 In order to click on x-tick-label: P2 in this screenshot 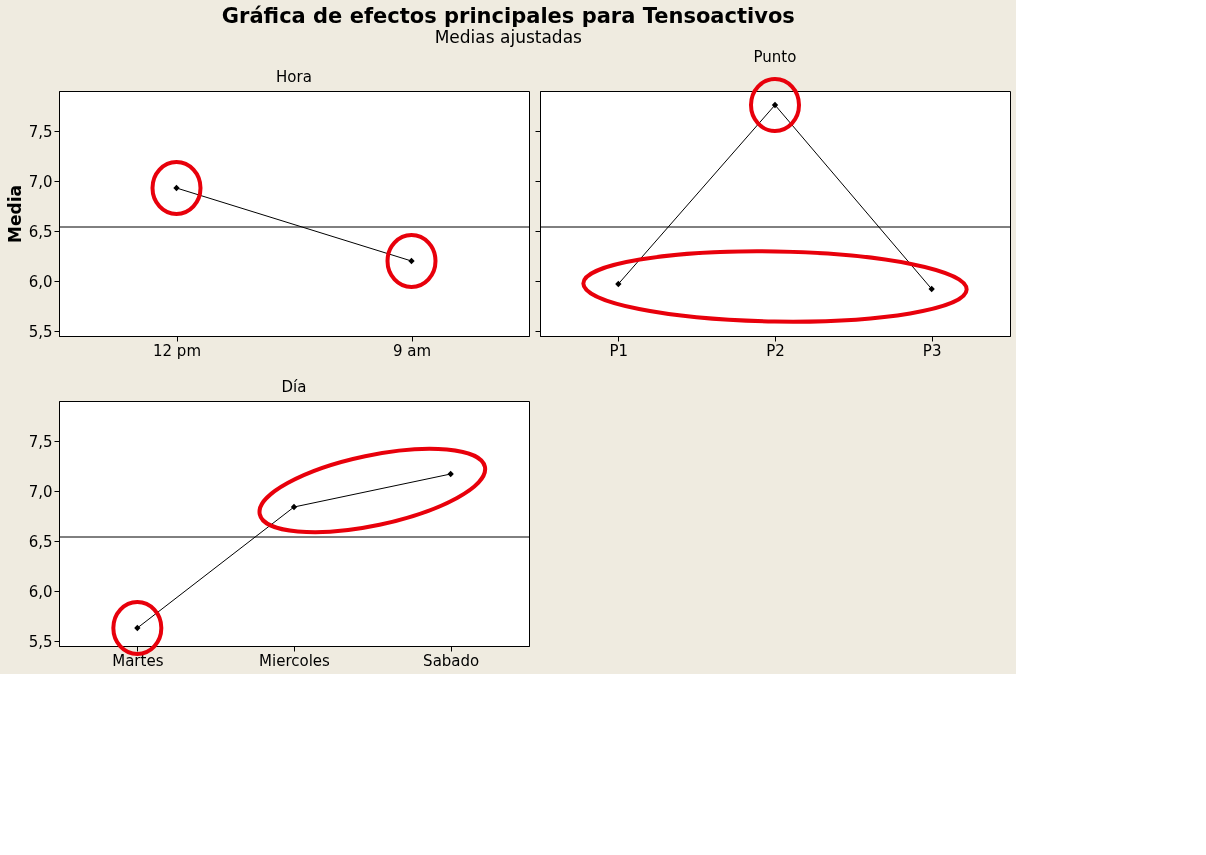, I will do `click(775, 350)`.